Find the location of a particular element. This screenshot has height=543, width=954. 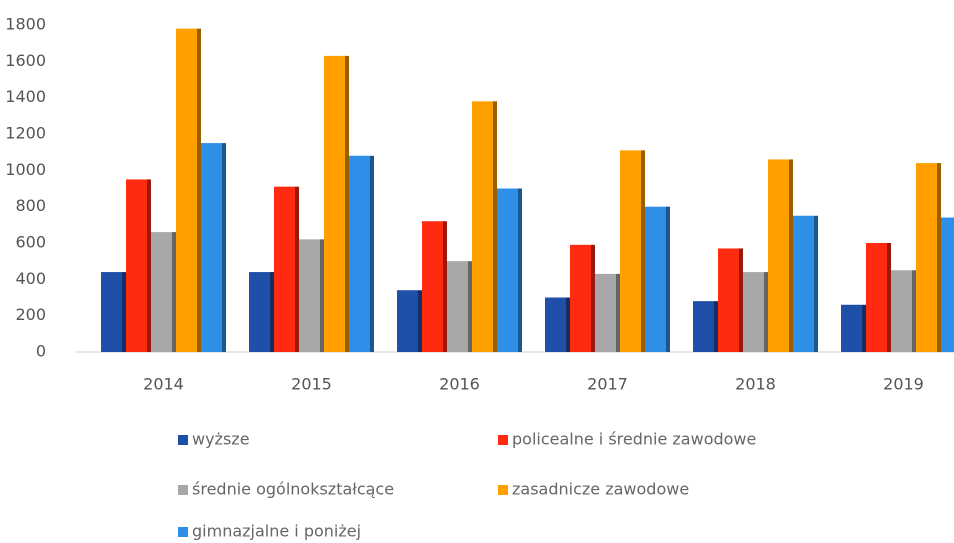

legend-label: wyższe is located at coordinates (221, 439).